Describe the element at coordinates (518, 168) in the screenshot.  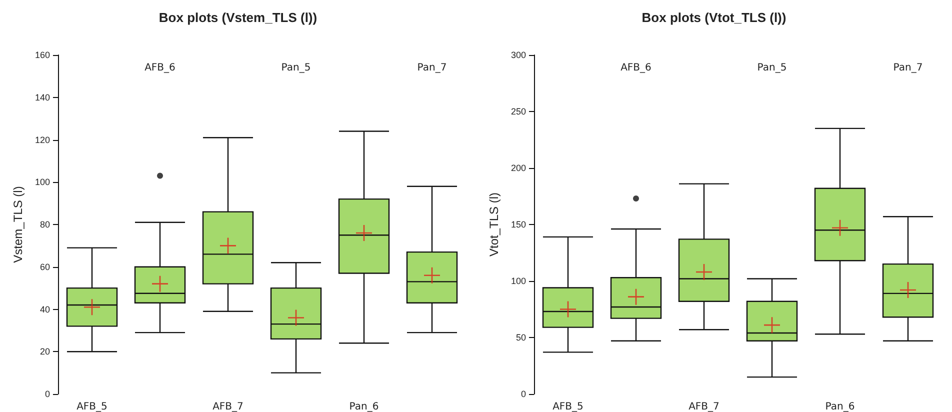
I see `y-tick-label: 200` at that location.